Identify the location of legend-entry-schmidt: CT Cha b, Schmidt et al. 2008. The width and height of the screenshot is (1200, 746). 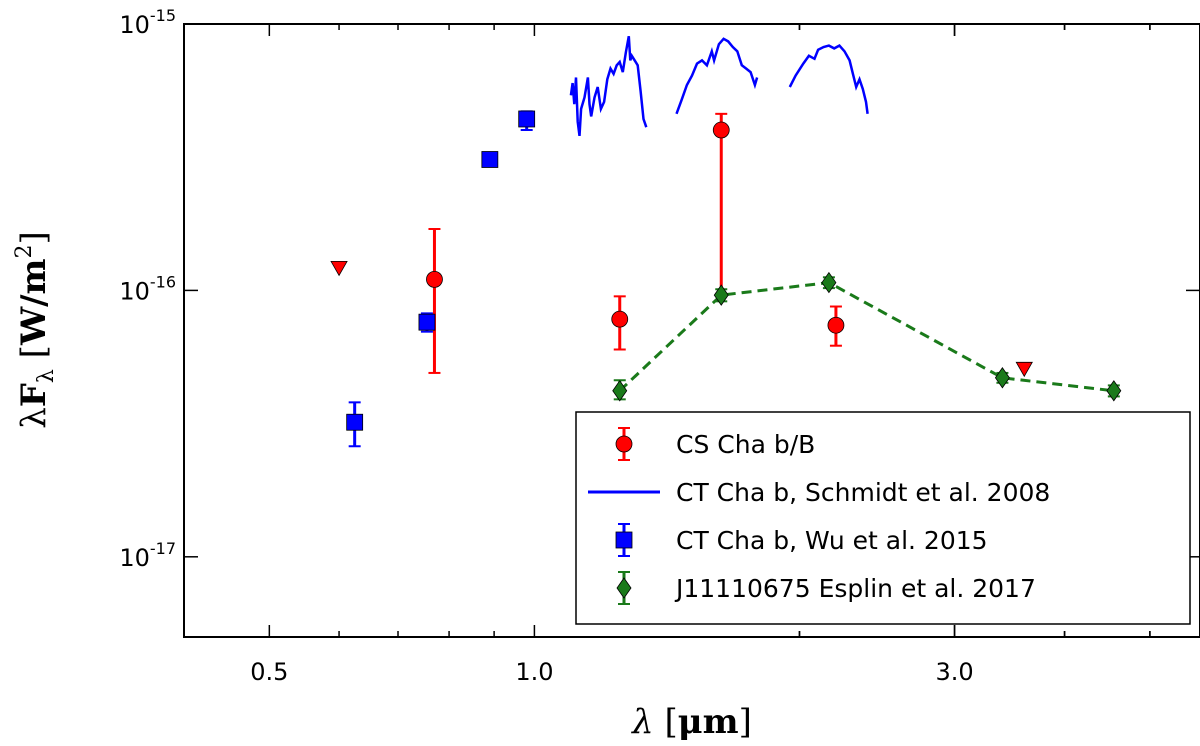
(819, 492).